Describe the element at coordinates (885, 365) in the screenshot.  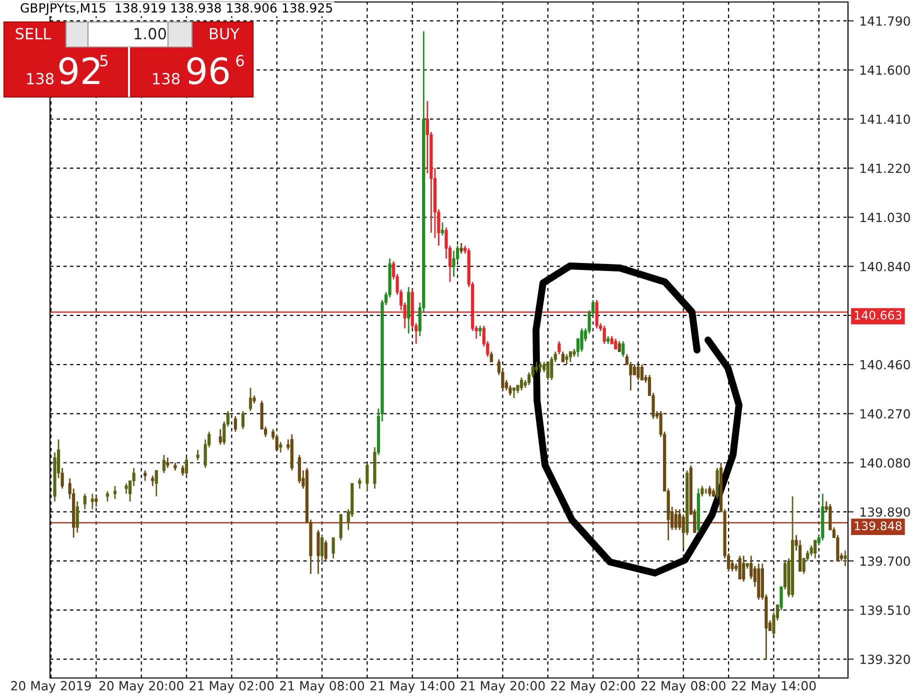
I see `y-tick-label: 140.460` at that location.